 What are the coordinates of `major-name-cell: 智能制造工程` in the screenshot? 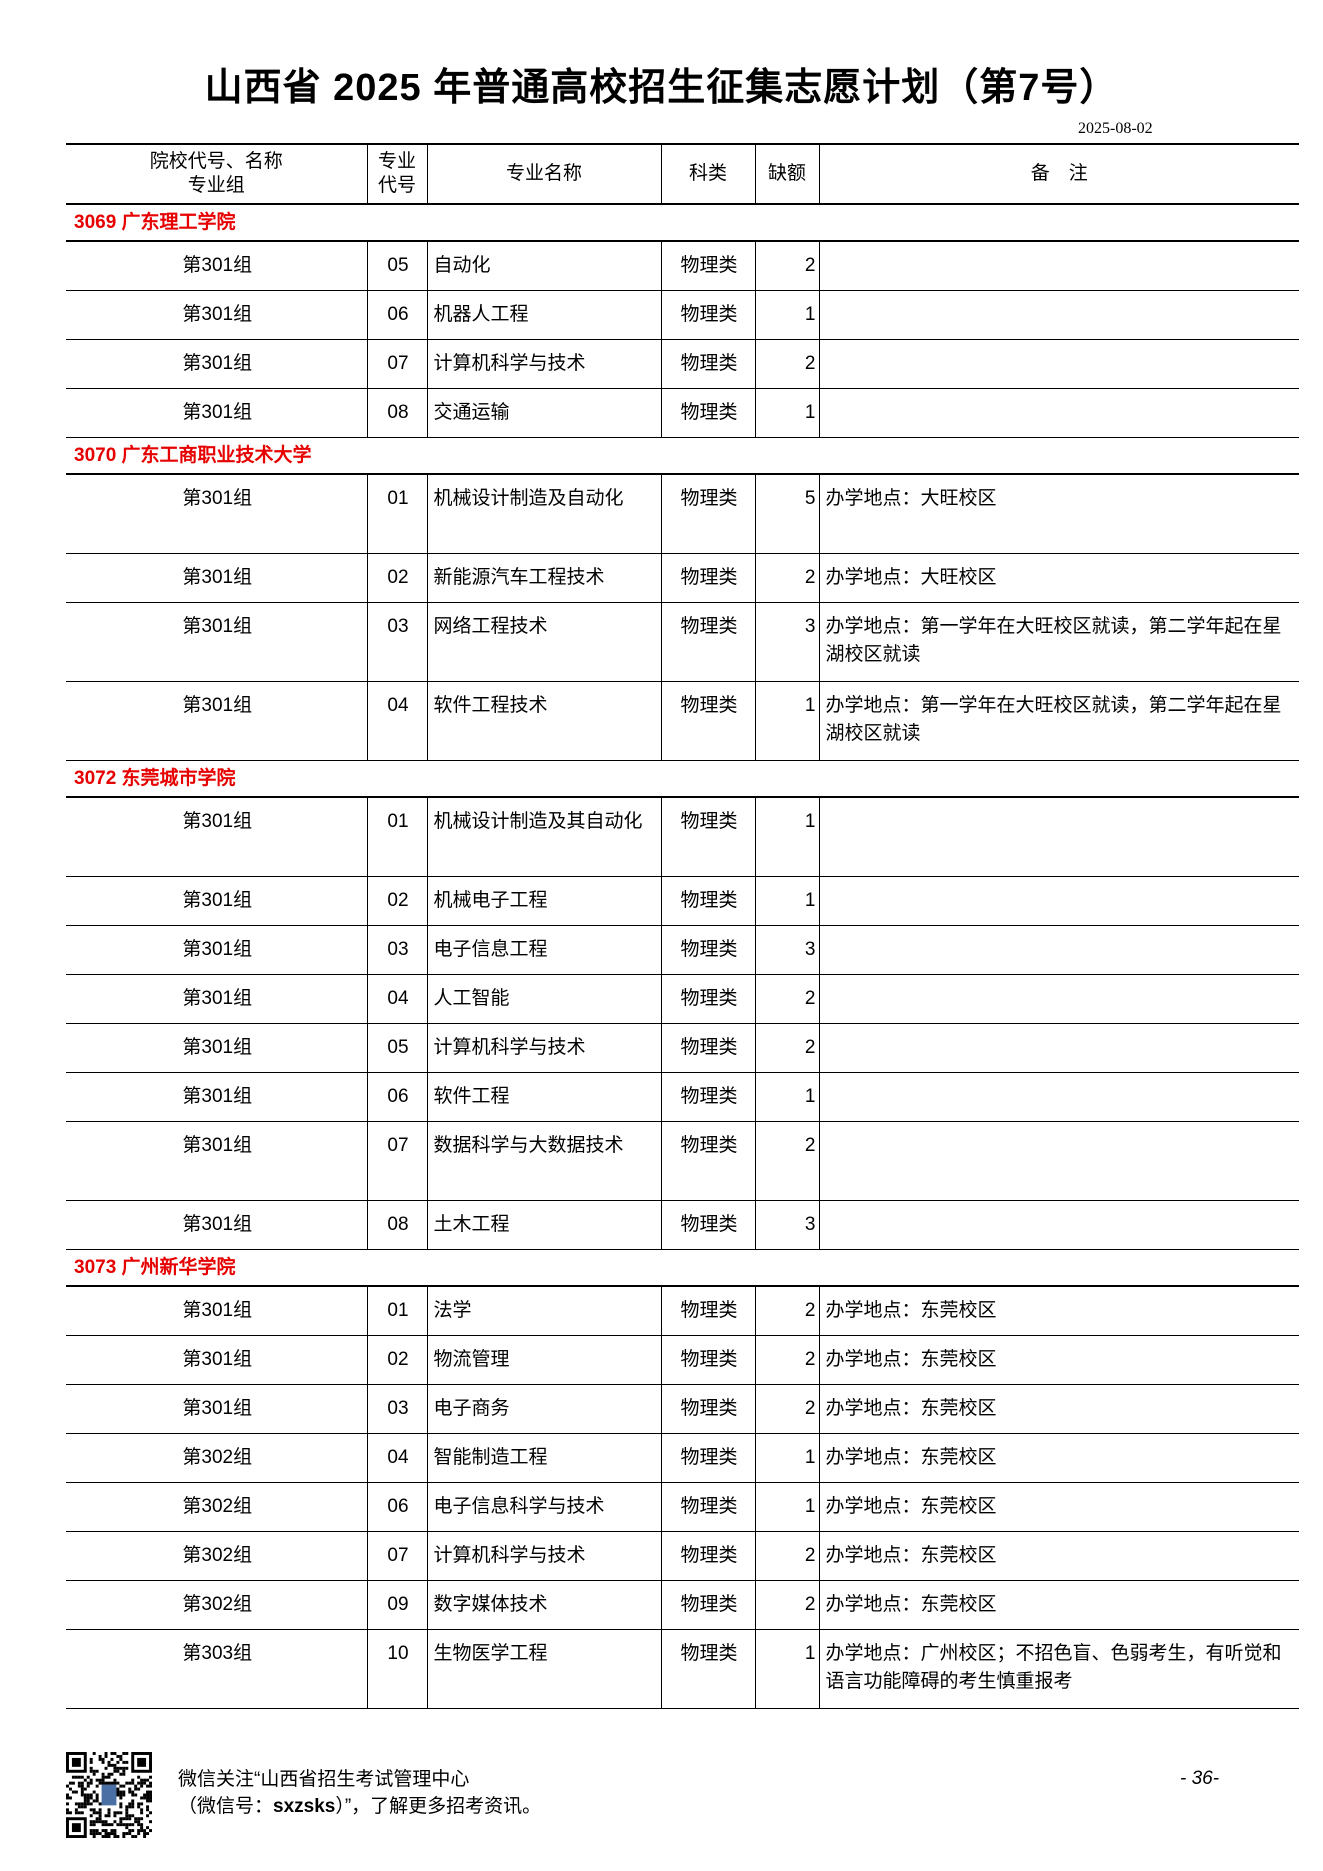 It's located at (543, 1458).